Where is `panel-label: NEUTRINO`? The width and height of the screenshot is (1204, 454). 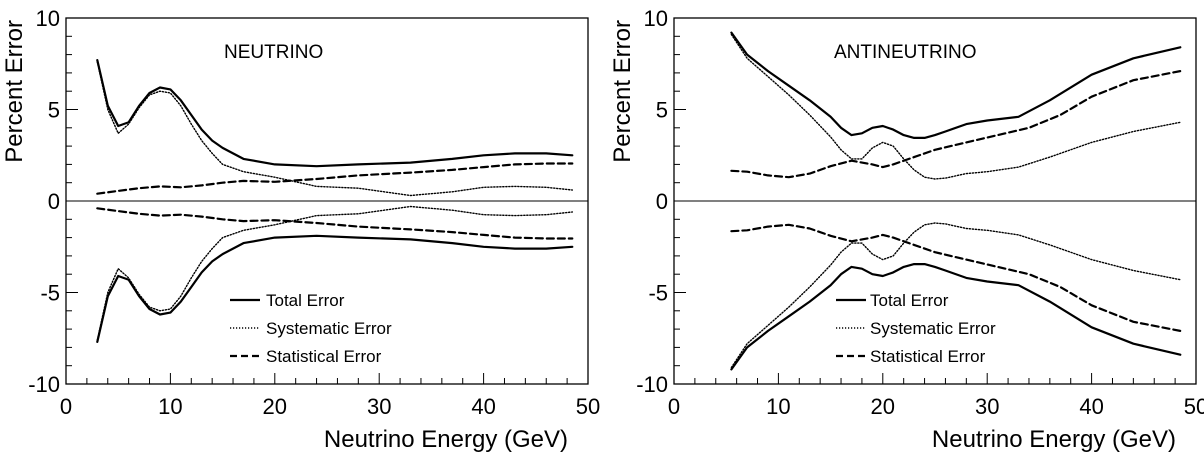 panel-label: NEUTRINO is located at coordinates (273, 52).